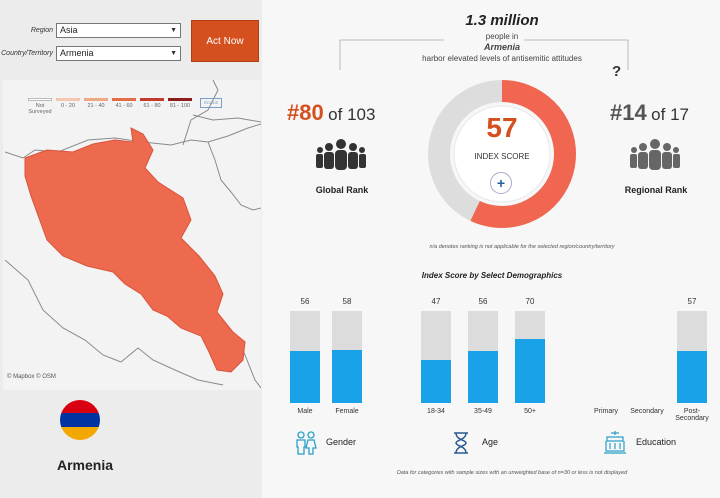  What do you see at coordinates (501, 183) in the screenshot?
I see `expand-plus-button: +` at bounding box center [501, 183].